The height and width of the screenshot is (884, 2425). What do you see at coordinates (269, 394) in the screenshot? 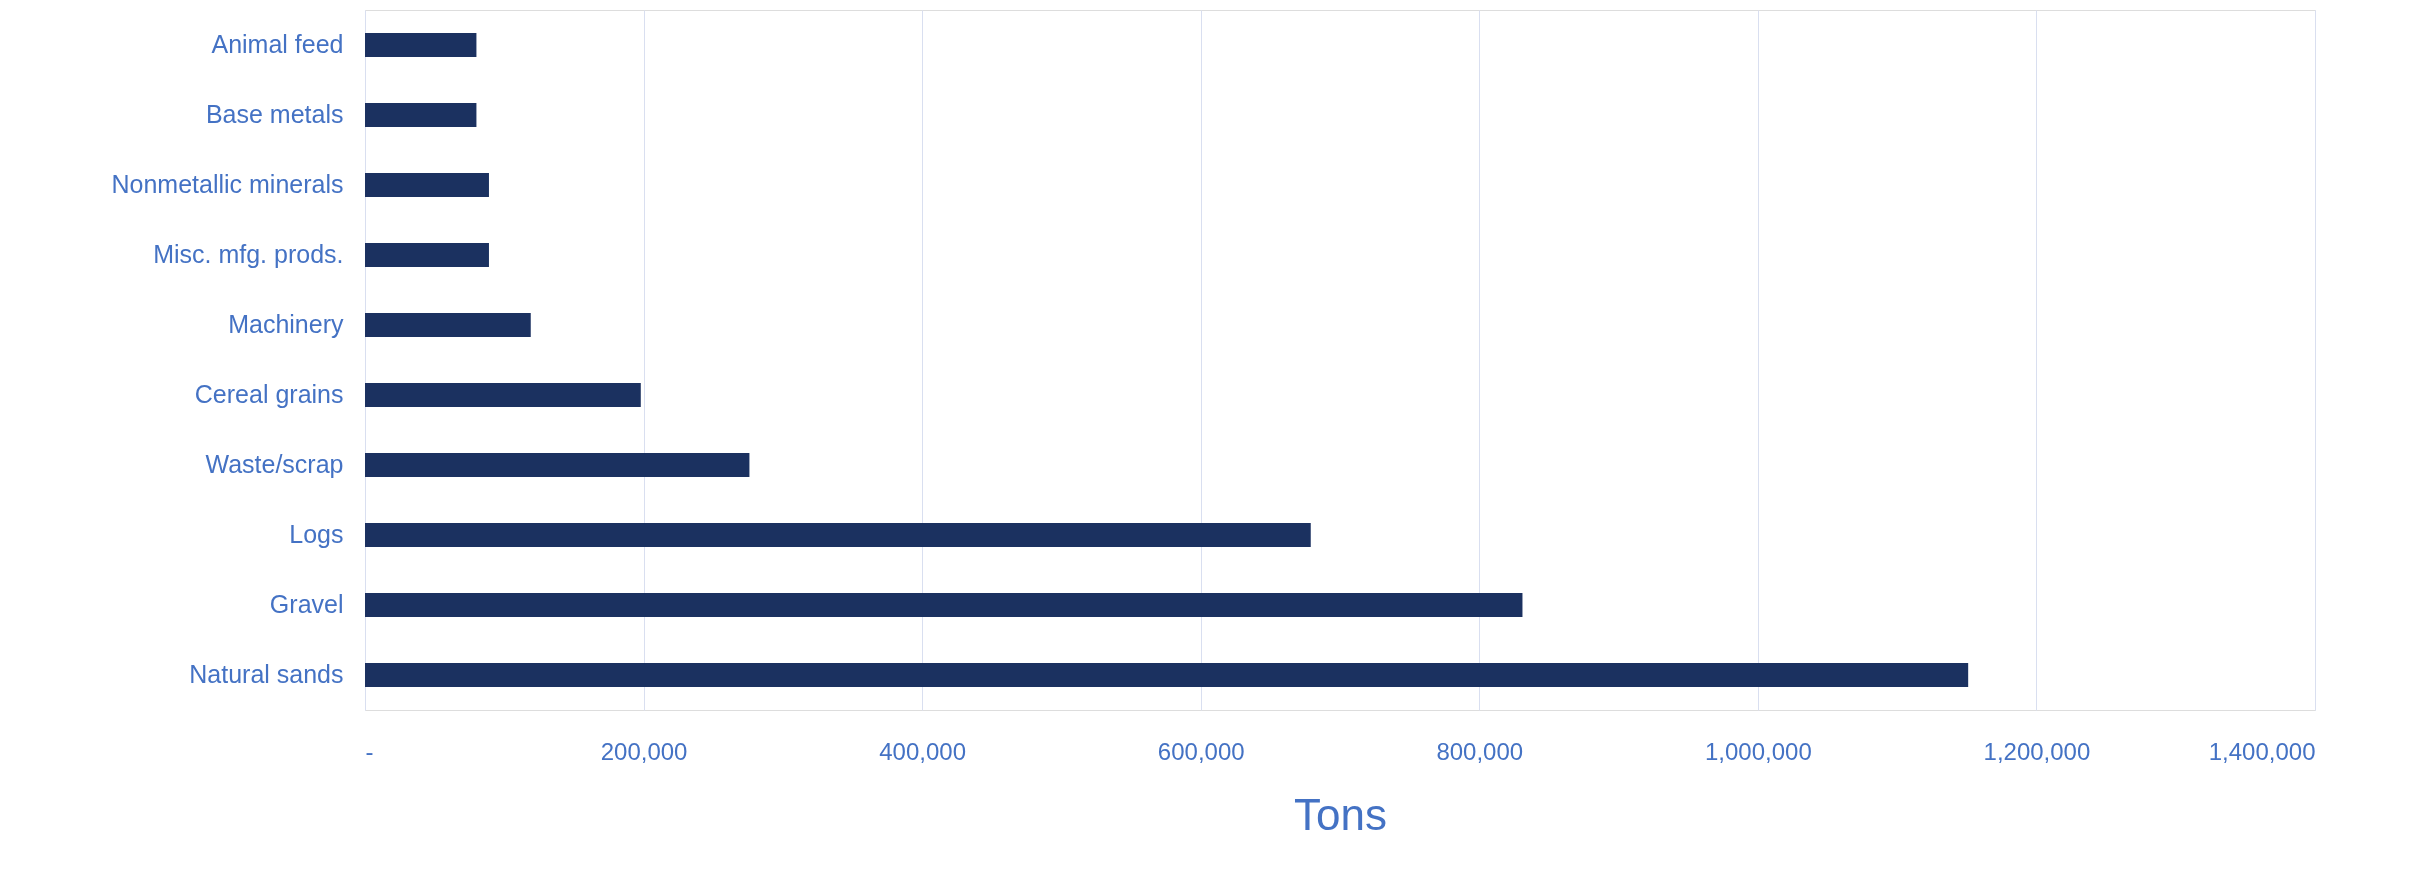
I see `y-tick-label: Cereal grains` at bounding box center [269, 394].